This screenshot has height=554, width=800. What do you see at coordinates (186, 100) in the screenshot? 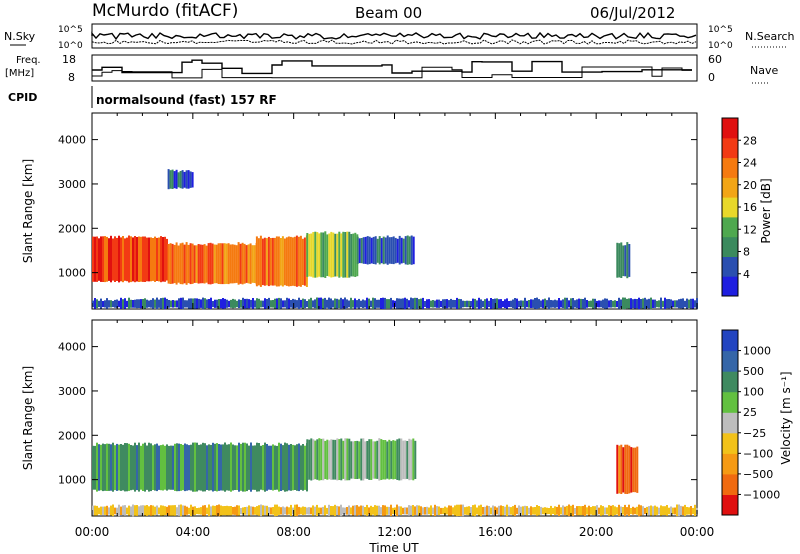
I see `cpid-value: normalsound (fast) 157 RF` at bounding box center [186, 100].